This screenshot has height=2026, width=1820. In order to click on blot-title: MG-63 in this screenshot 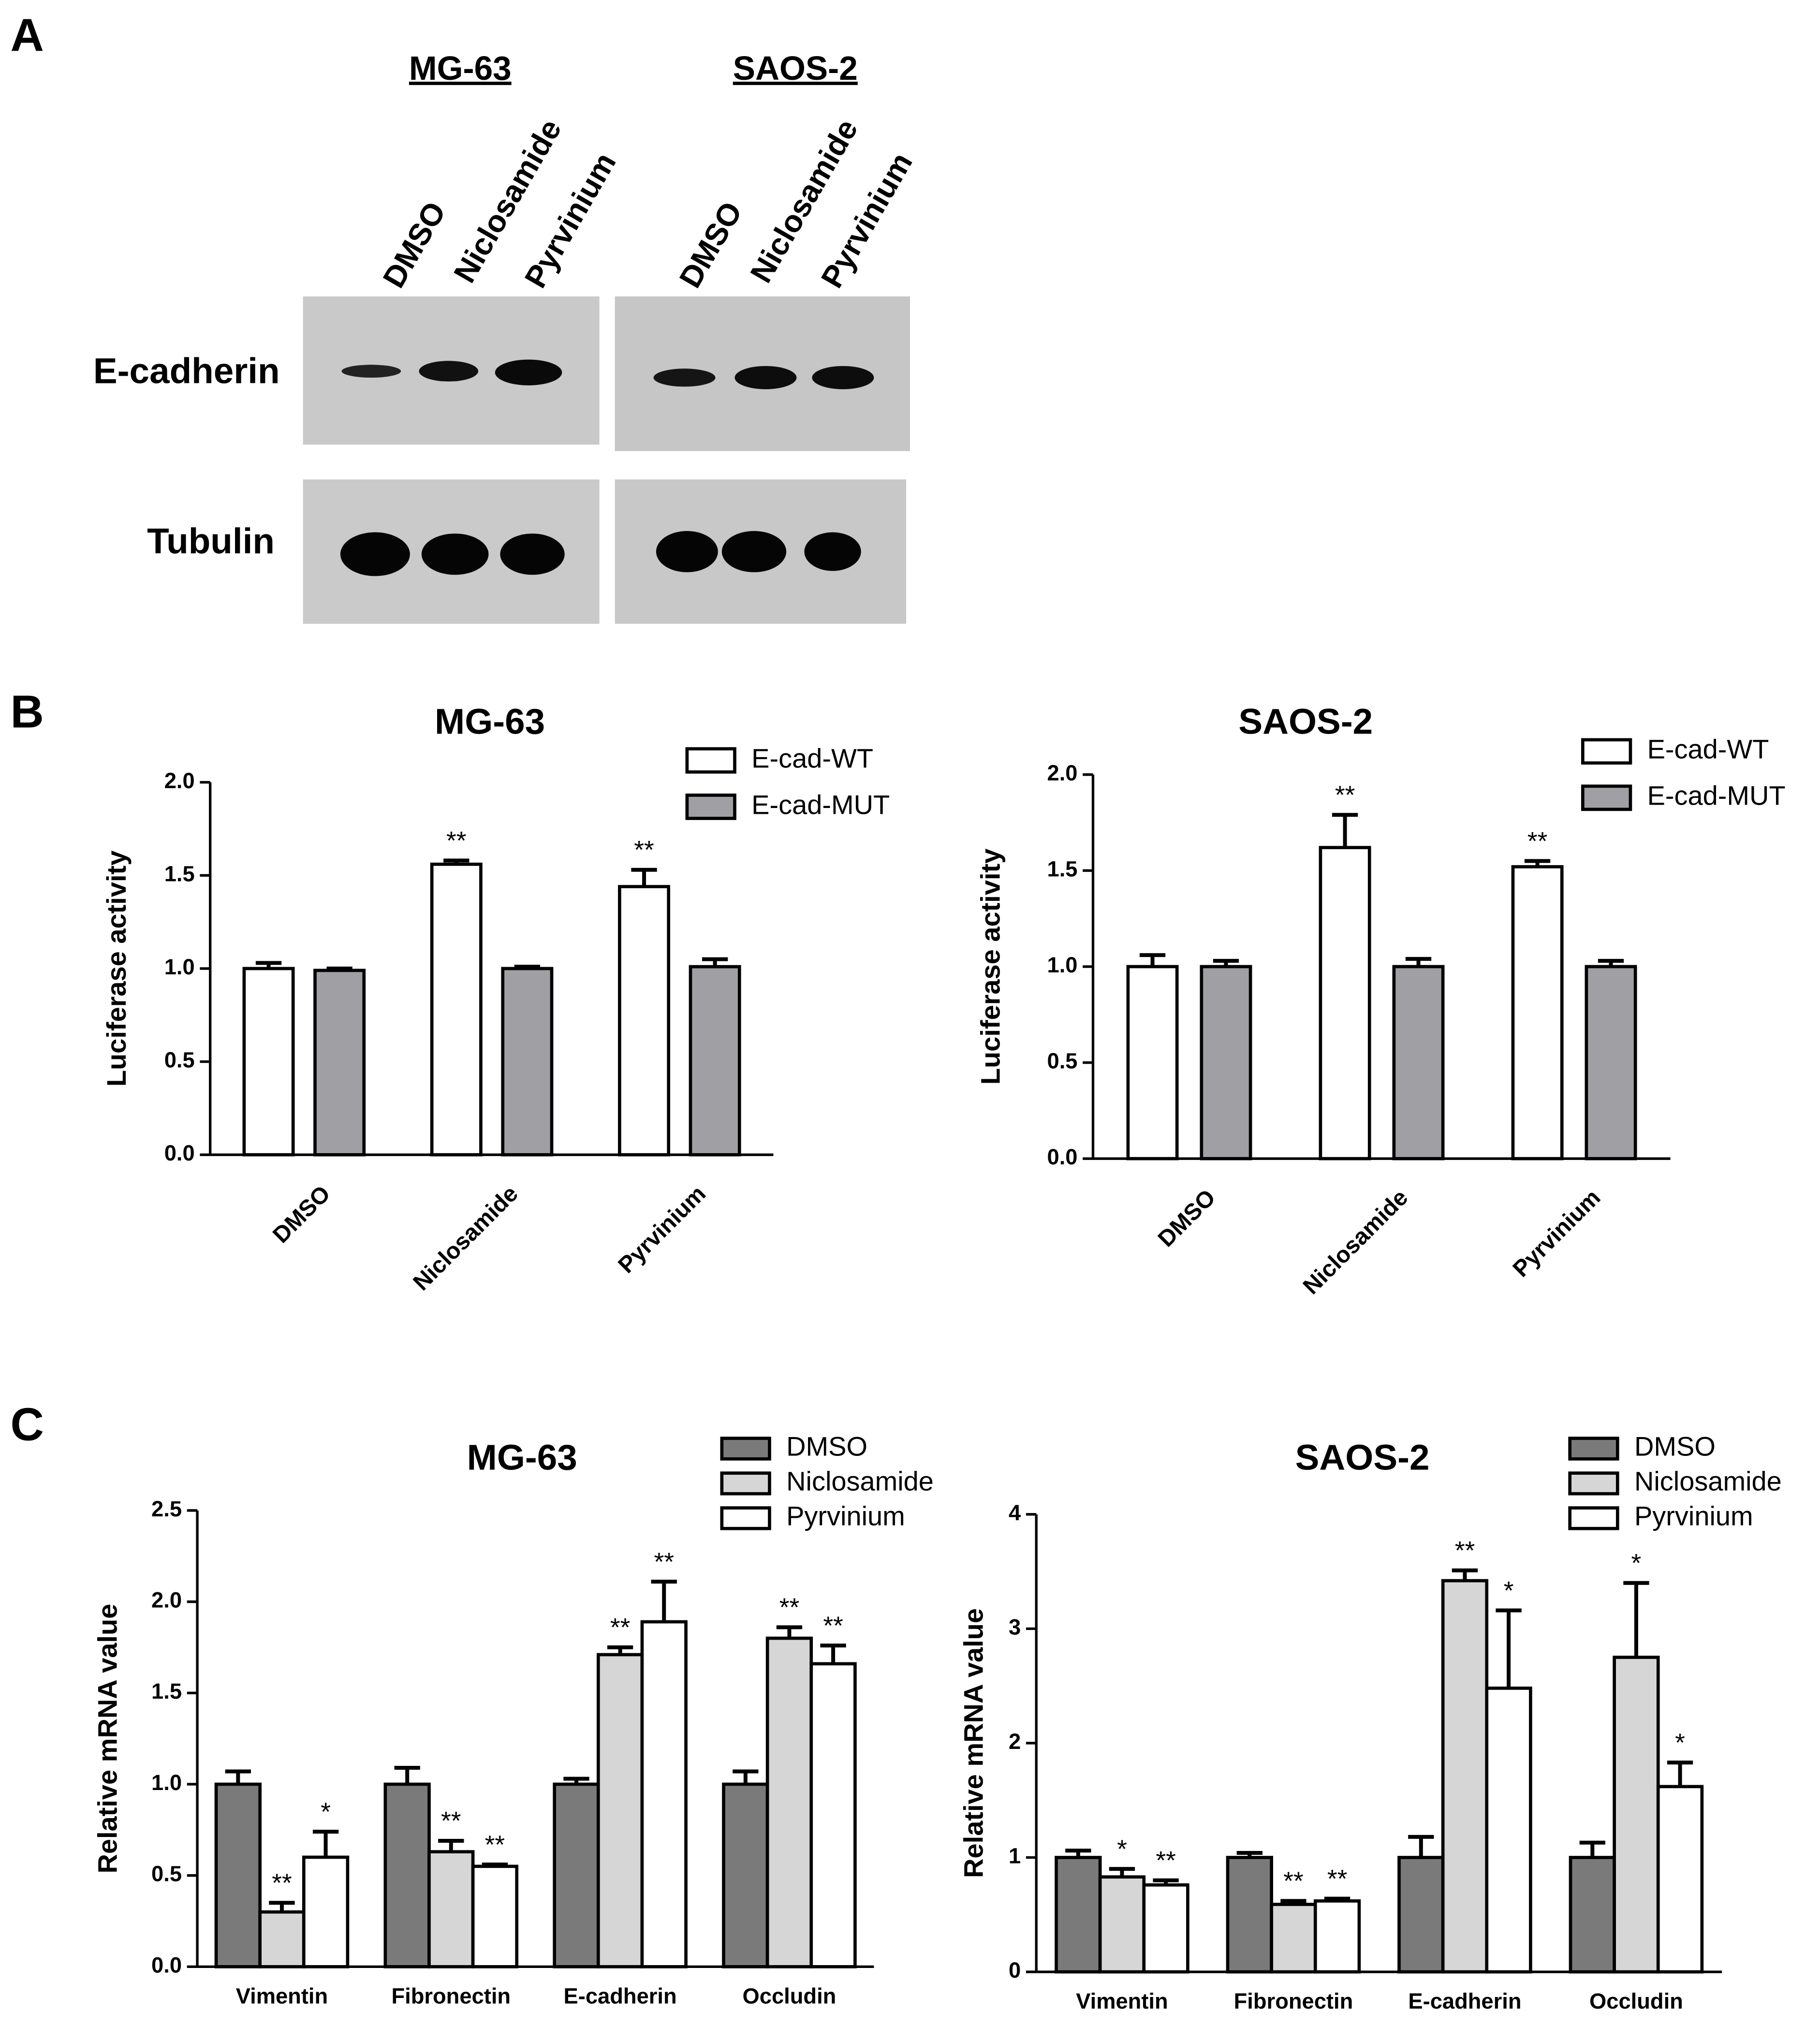, I will do `click(461, 68)`.